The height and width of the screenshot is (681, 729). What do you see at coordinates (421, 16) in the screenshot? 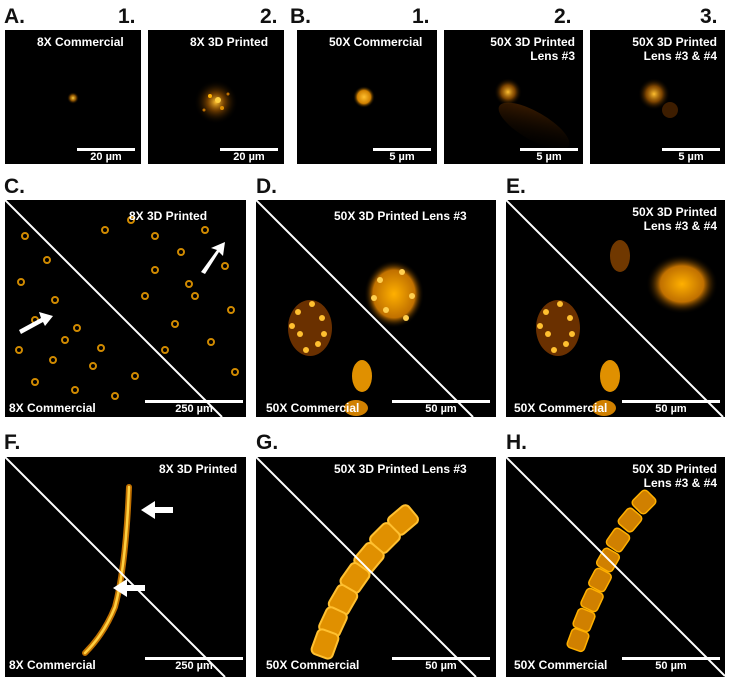
I see `panel-number-b1: 1.` at bounding box center [421, 16].